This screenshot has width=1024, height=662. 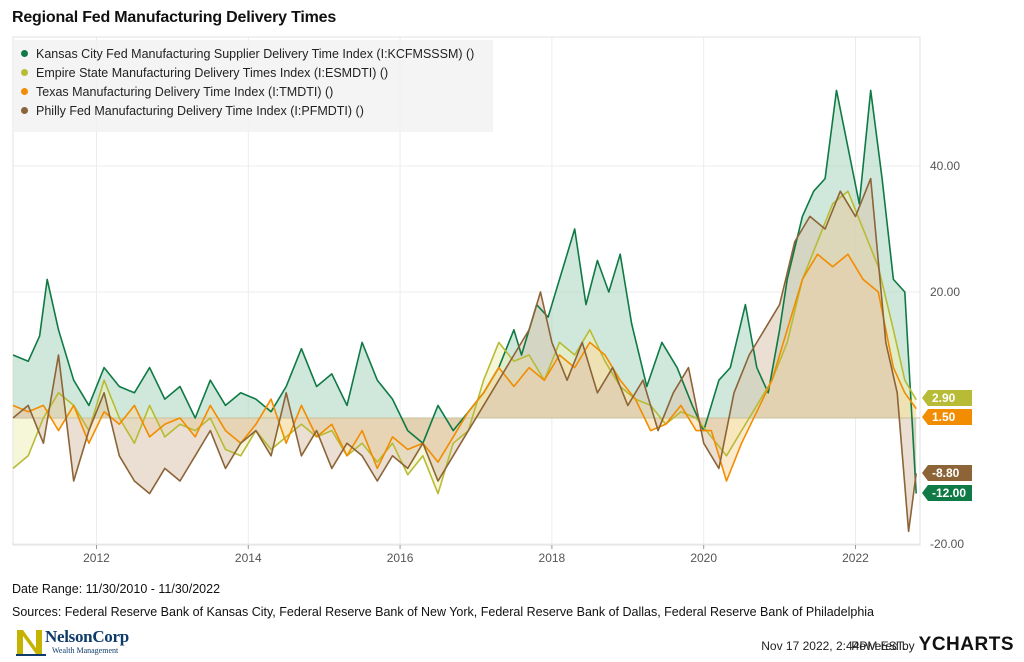 What do you see at coordinates (400, 558) in the screenshot?
I see `x-tick-label-2016: 2016` at bounding box center [400, 558].